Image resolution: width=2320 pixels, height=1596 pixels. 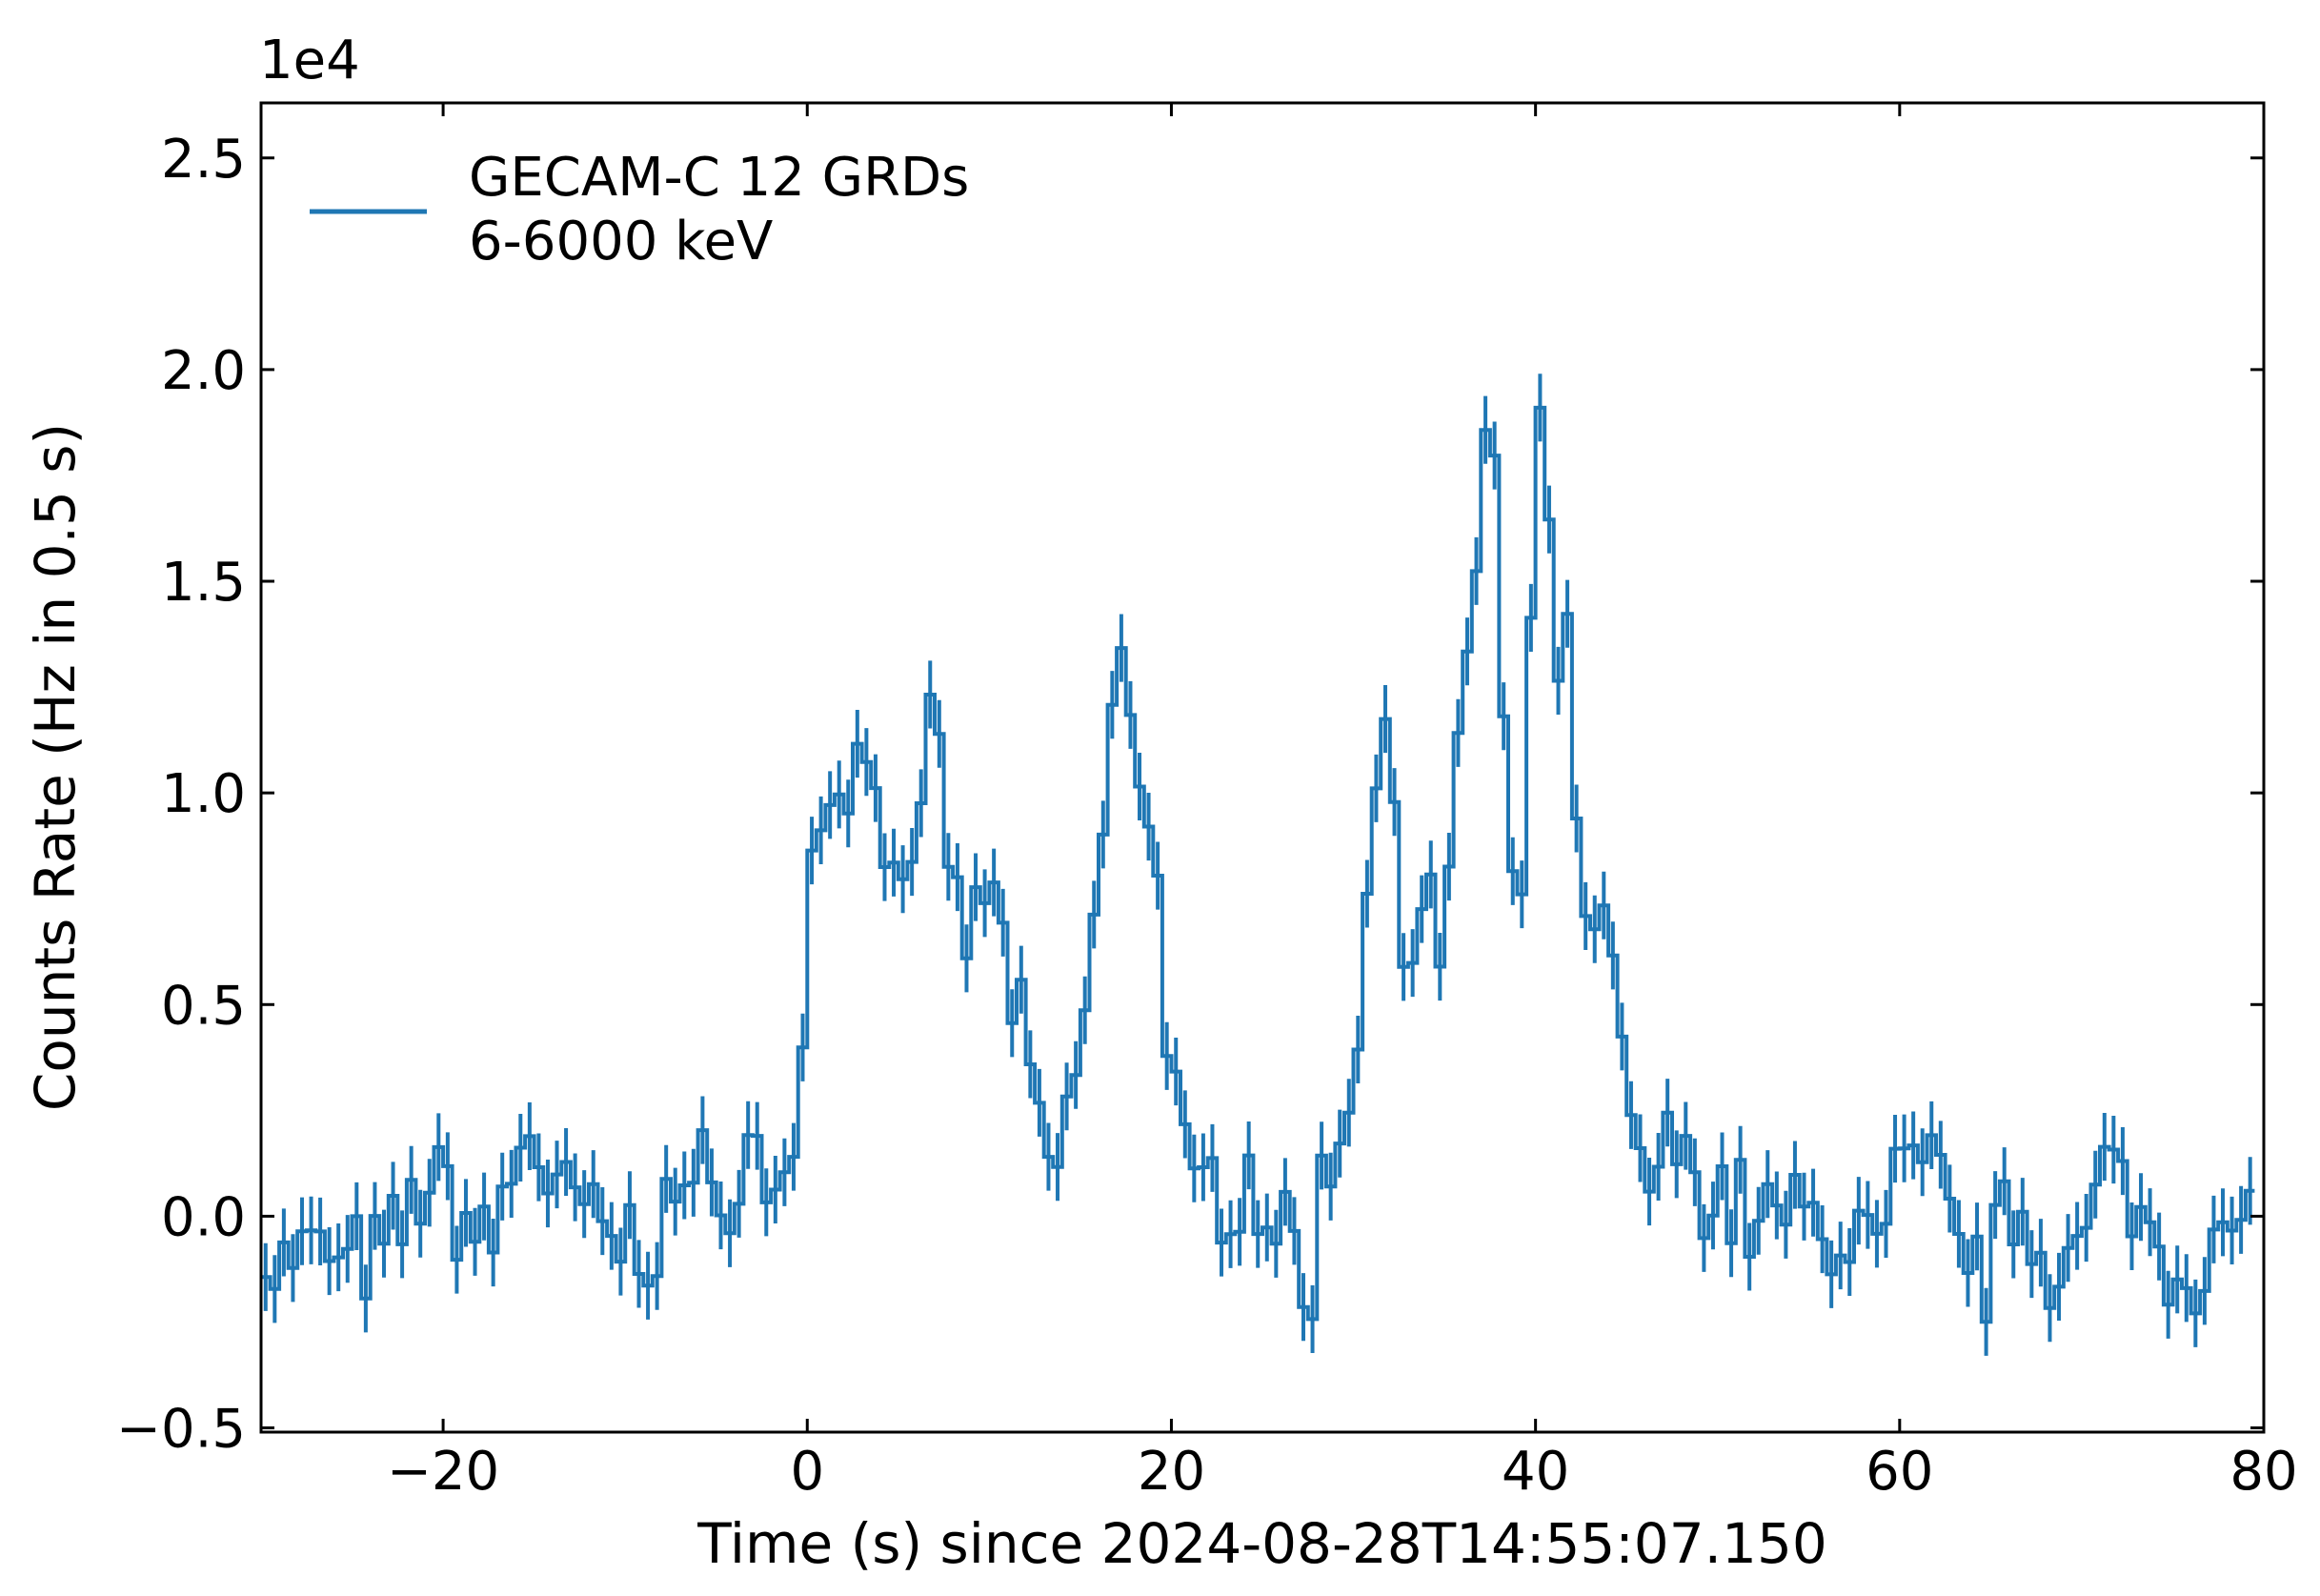 I want to click on x-tick-label: 60, so click(x=1899, y=1472).